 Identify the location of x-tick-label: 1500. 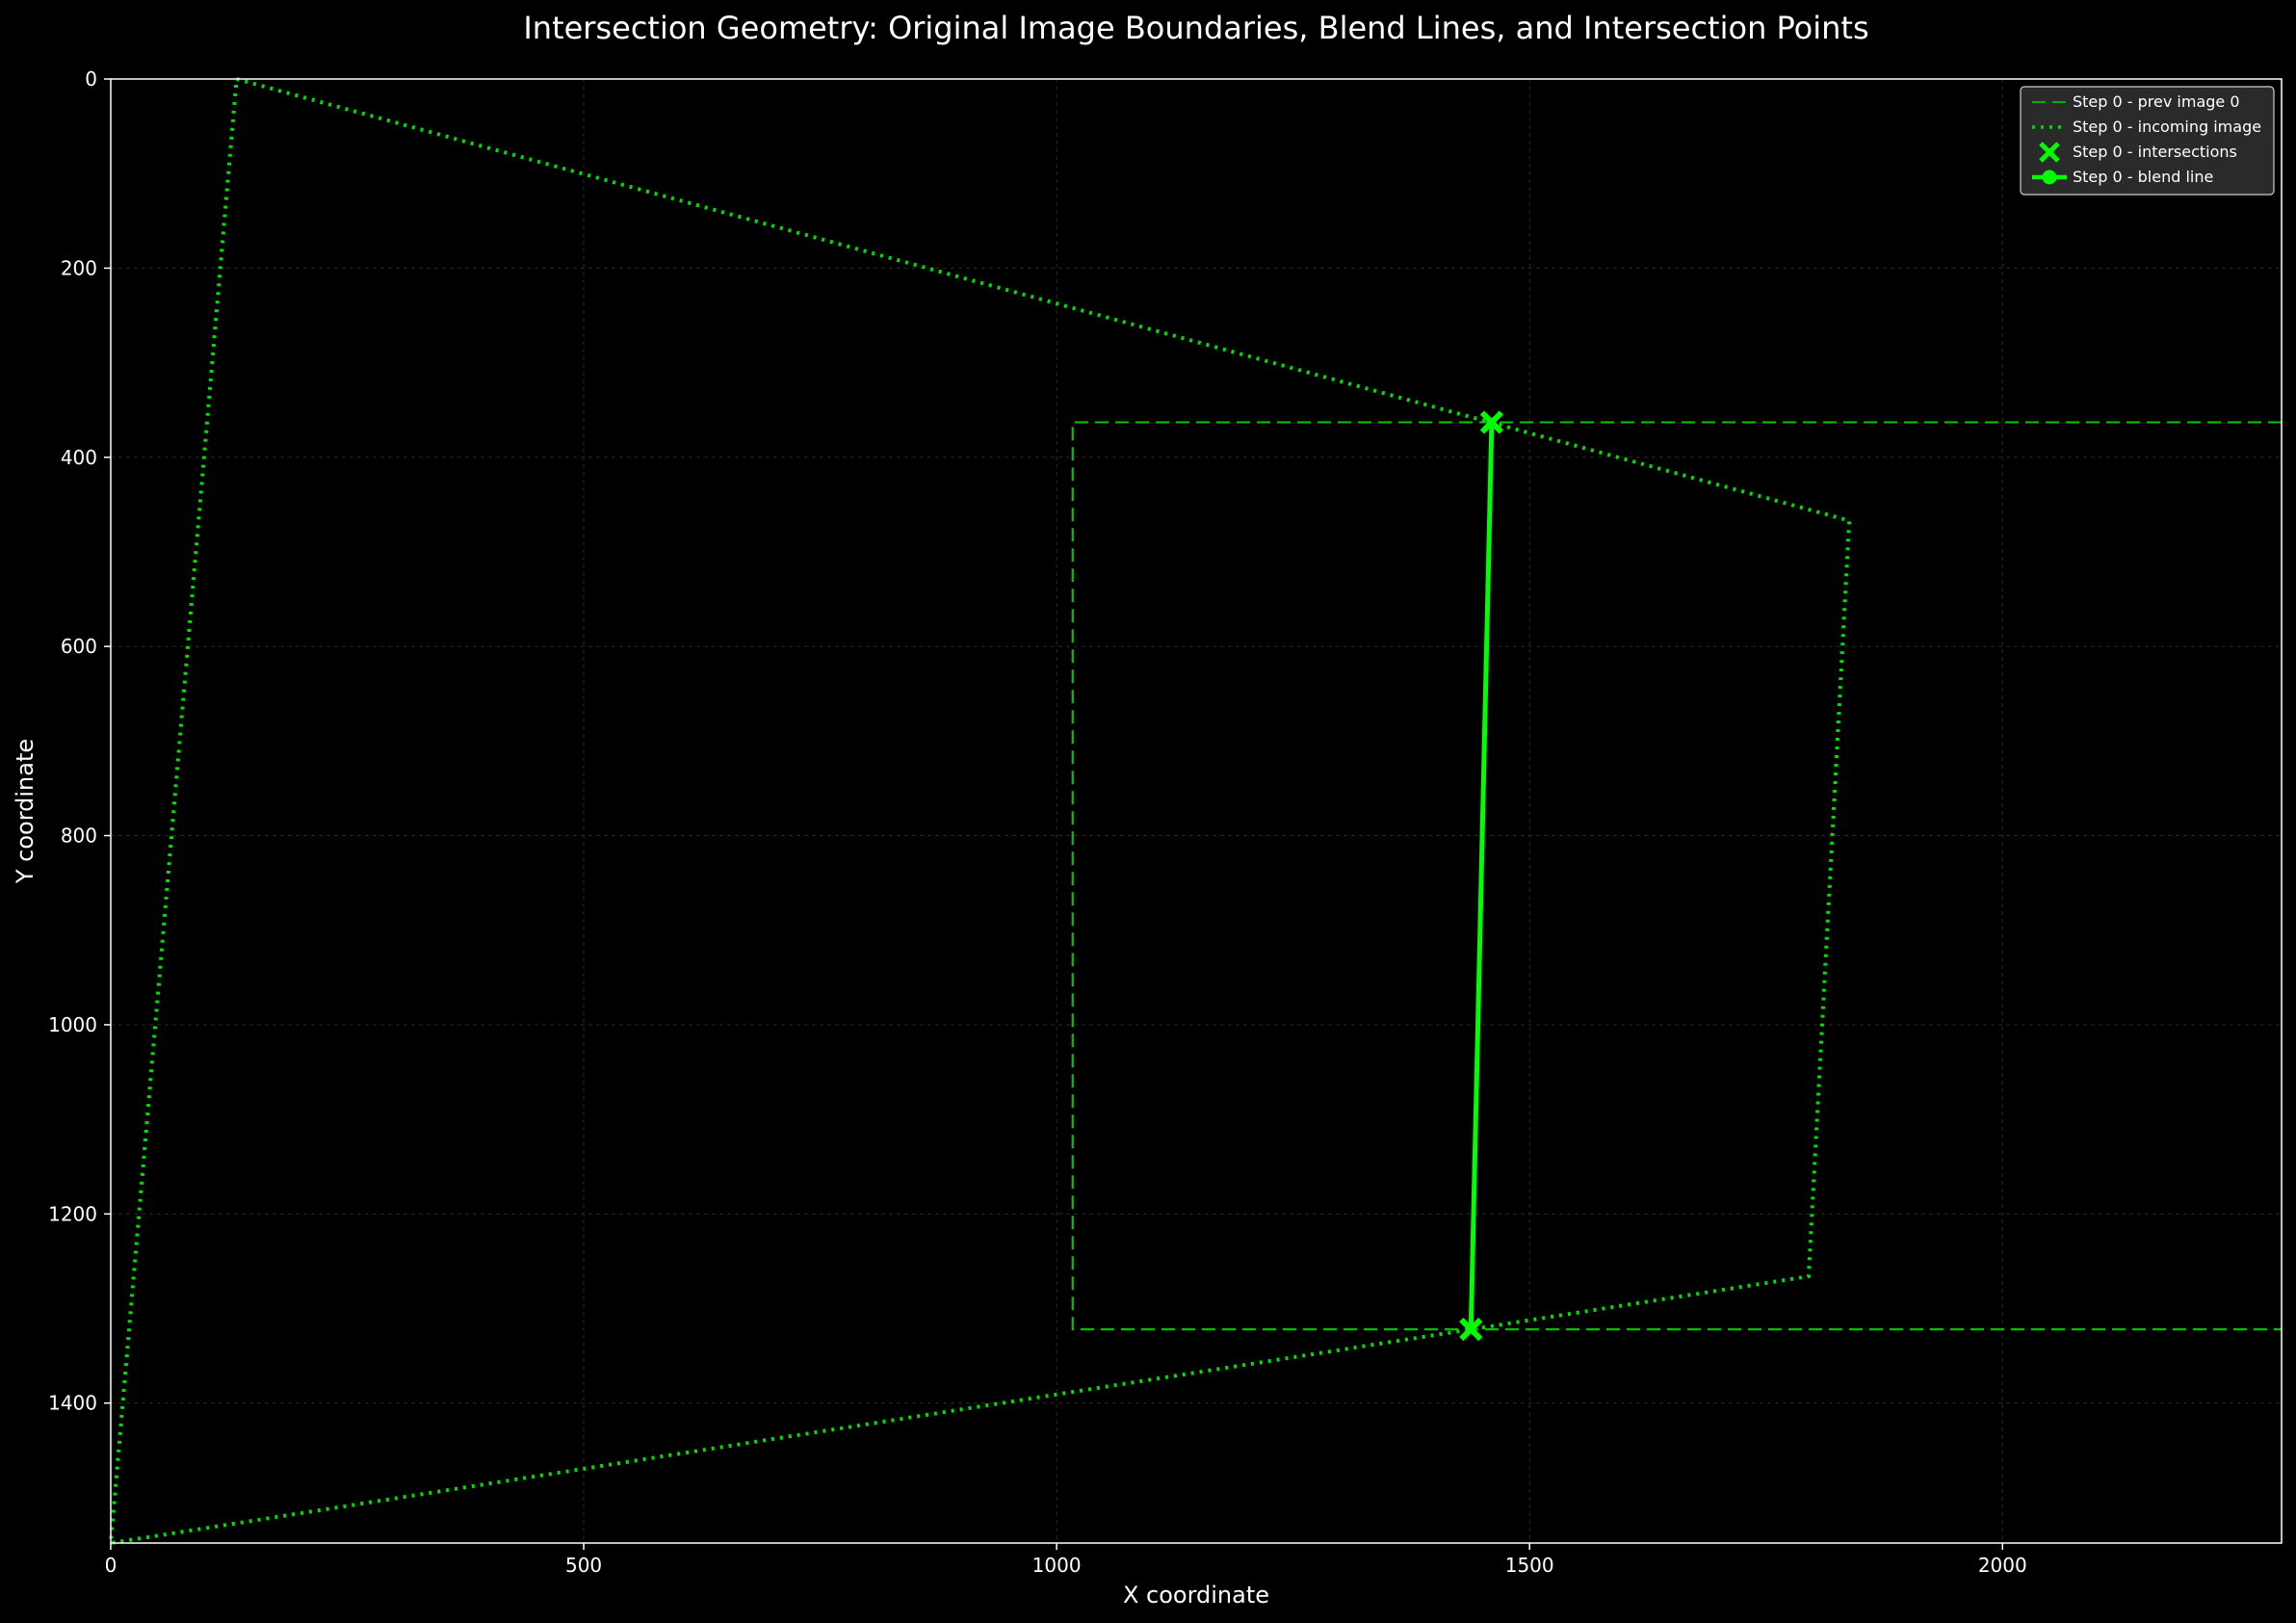
(1529, 1565).